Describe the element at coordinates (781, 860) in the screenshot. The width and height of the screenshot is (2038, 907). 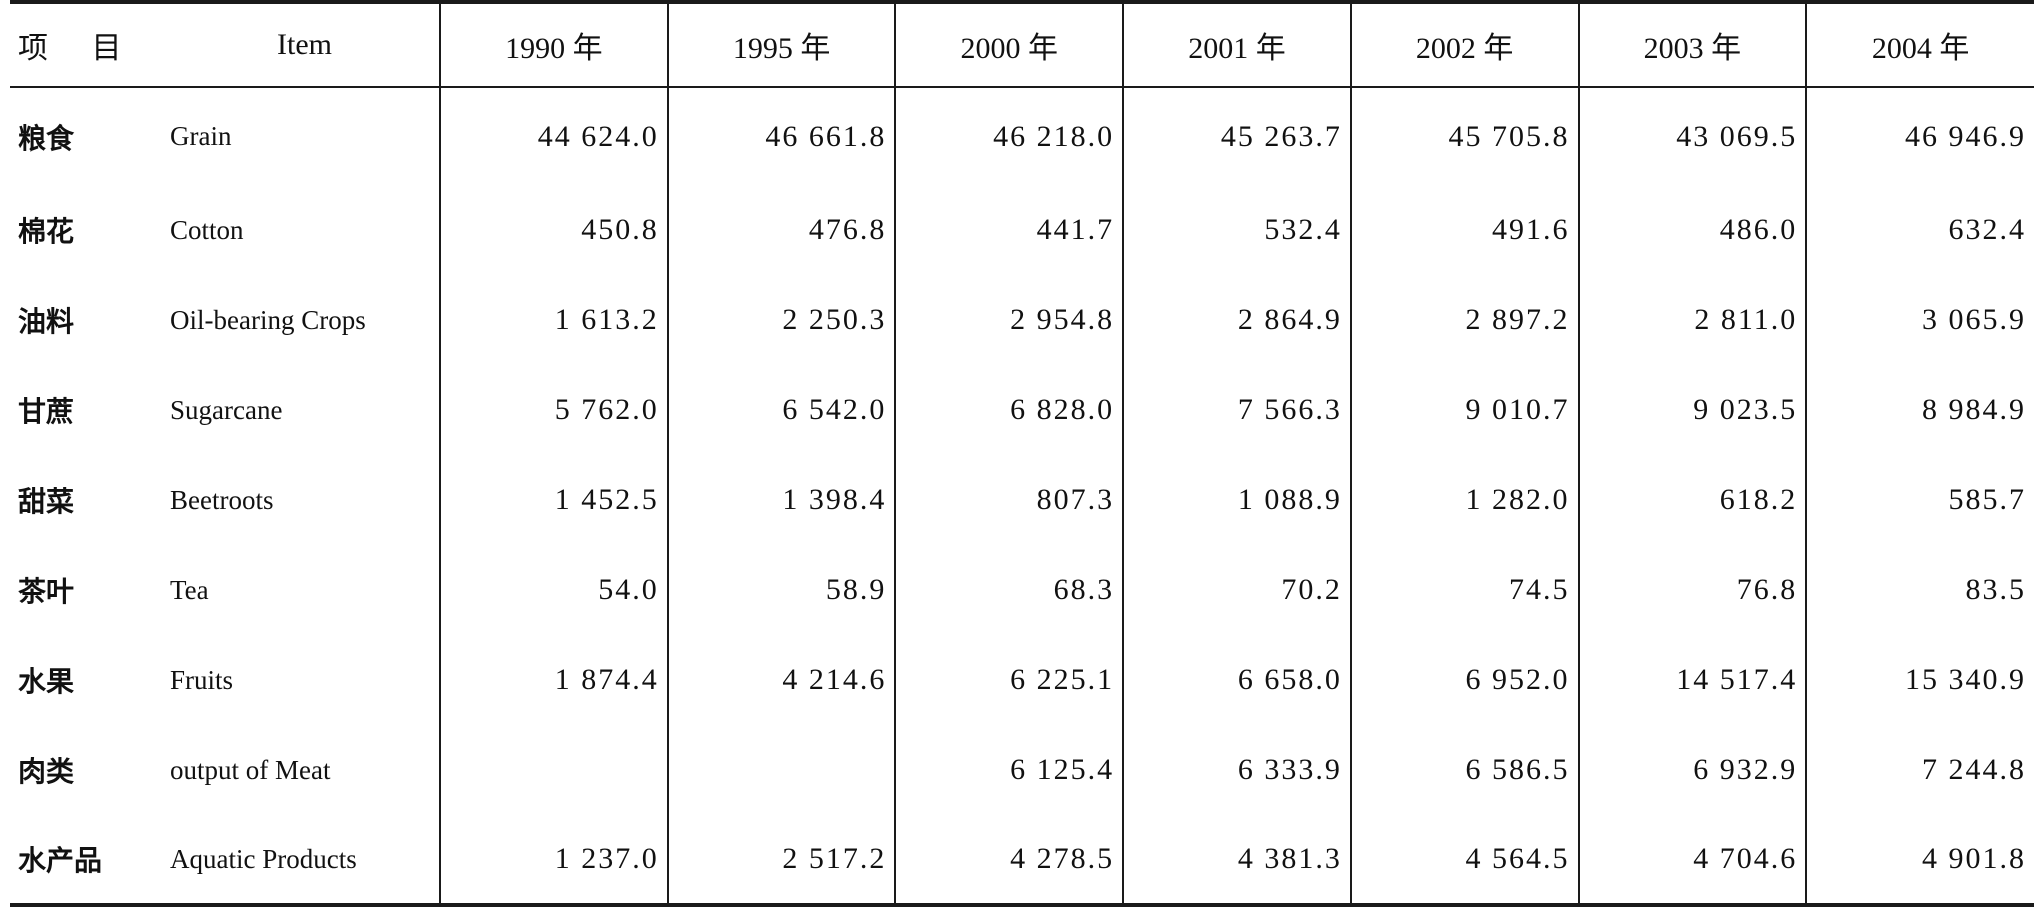
I see `cell-value: 2 517.2` at that location.